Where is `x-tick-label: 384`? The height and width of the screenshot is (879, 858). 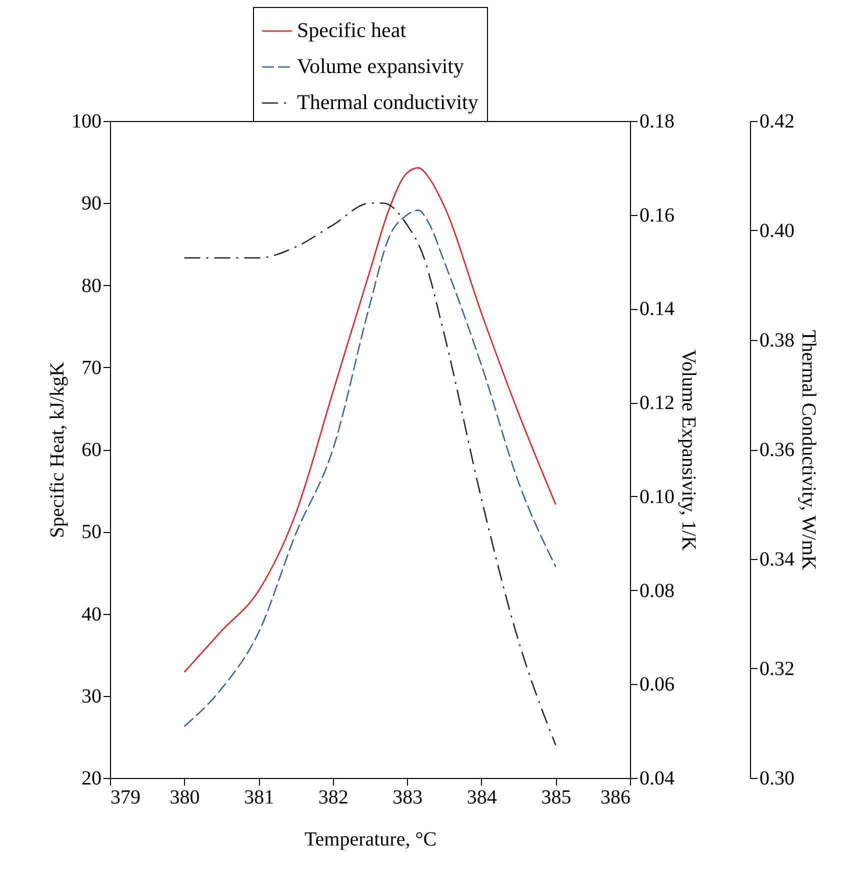 x-tick-label: 384 is located at coordinates (481, 797).